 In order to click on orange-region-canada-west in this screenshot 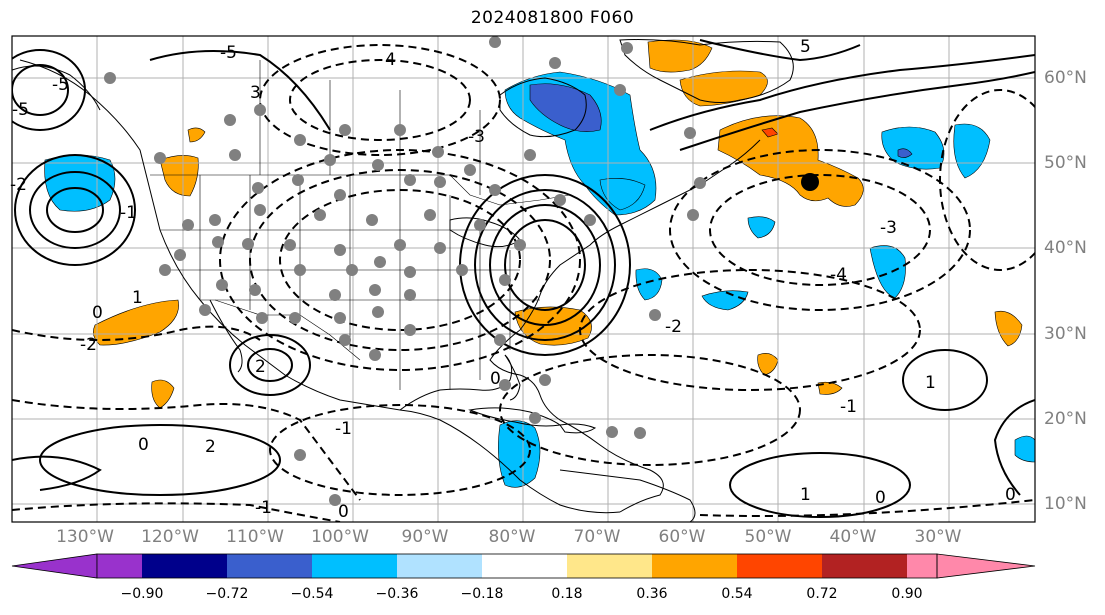, I will do `click(179, 176)`.